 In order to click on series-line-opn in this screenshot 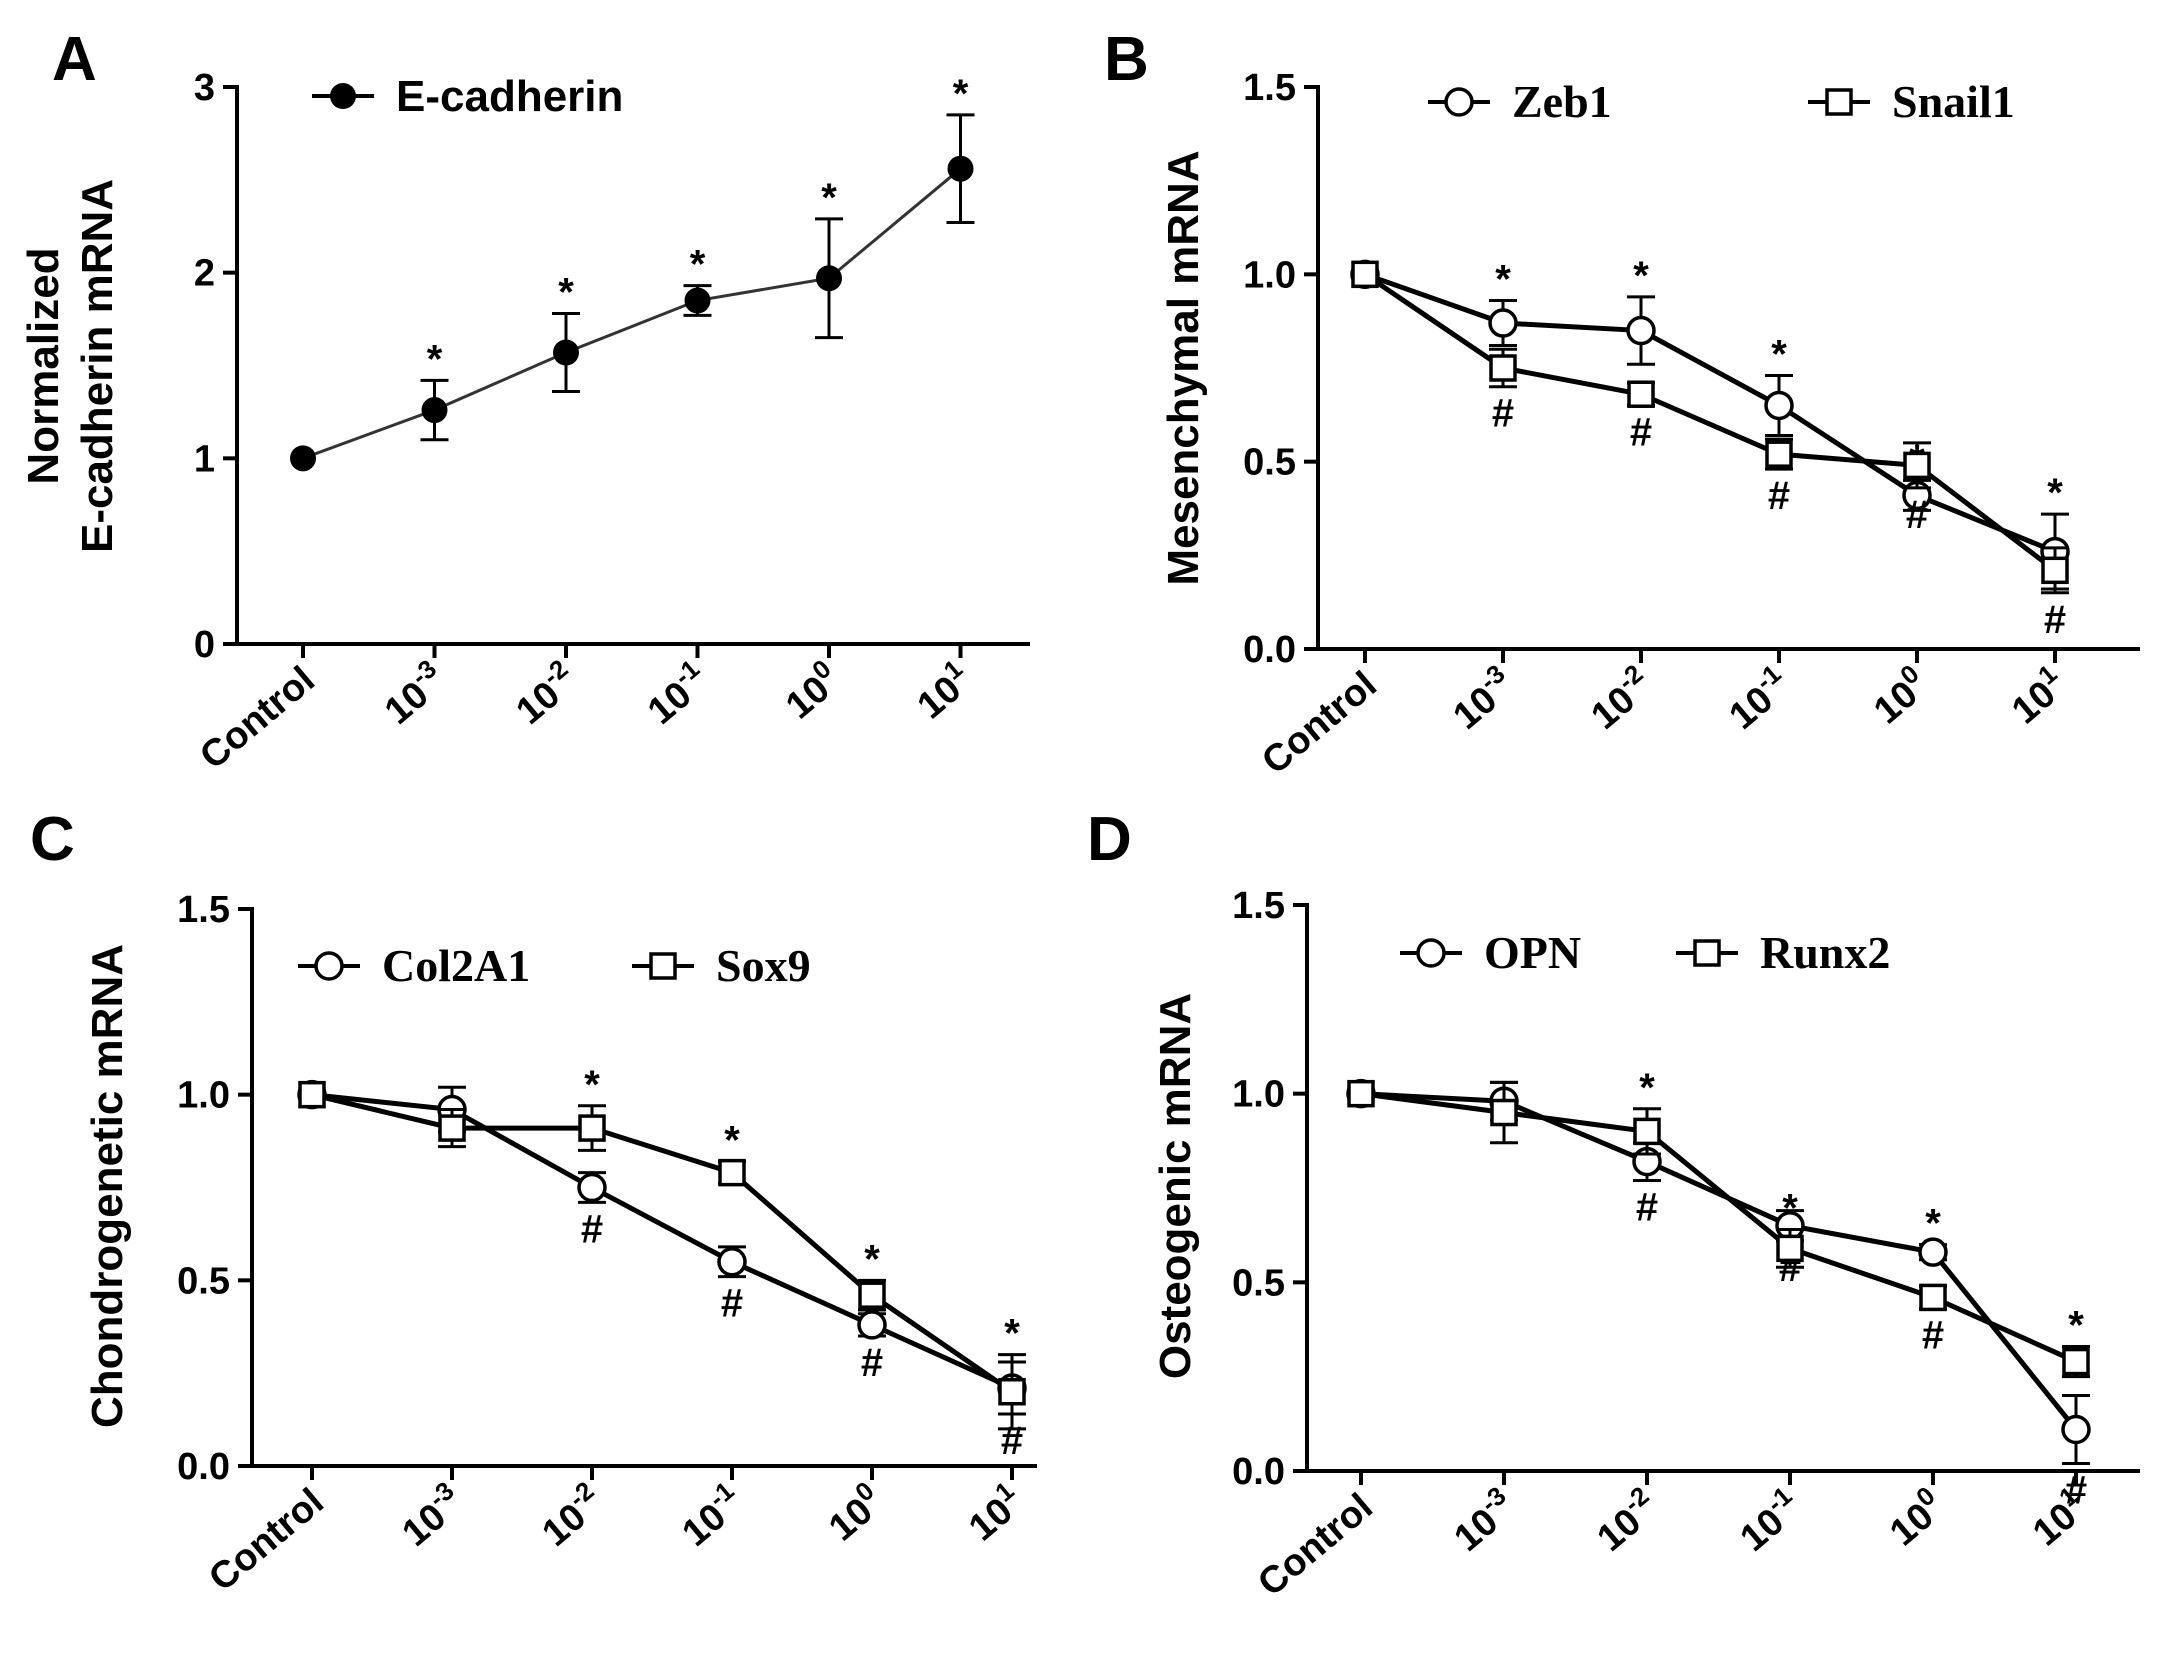, I will do `click(1719, 1261)`.